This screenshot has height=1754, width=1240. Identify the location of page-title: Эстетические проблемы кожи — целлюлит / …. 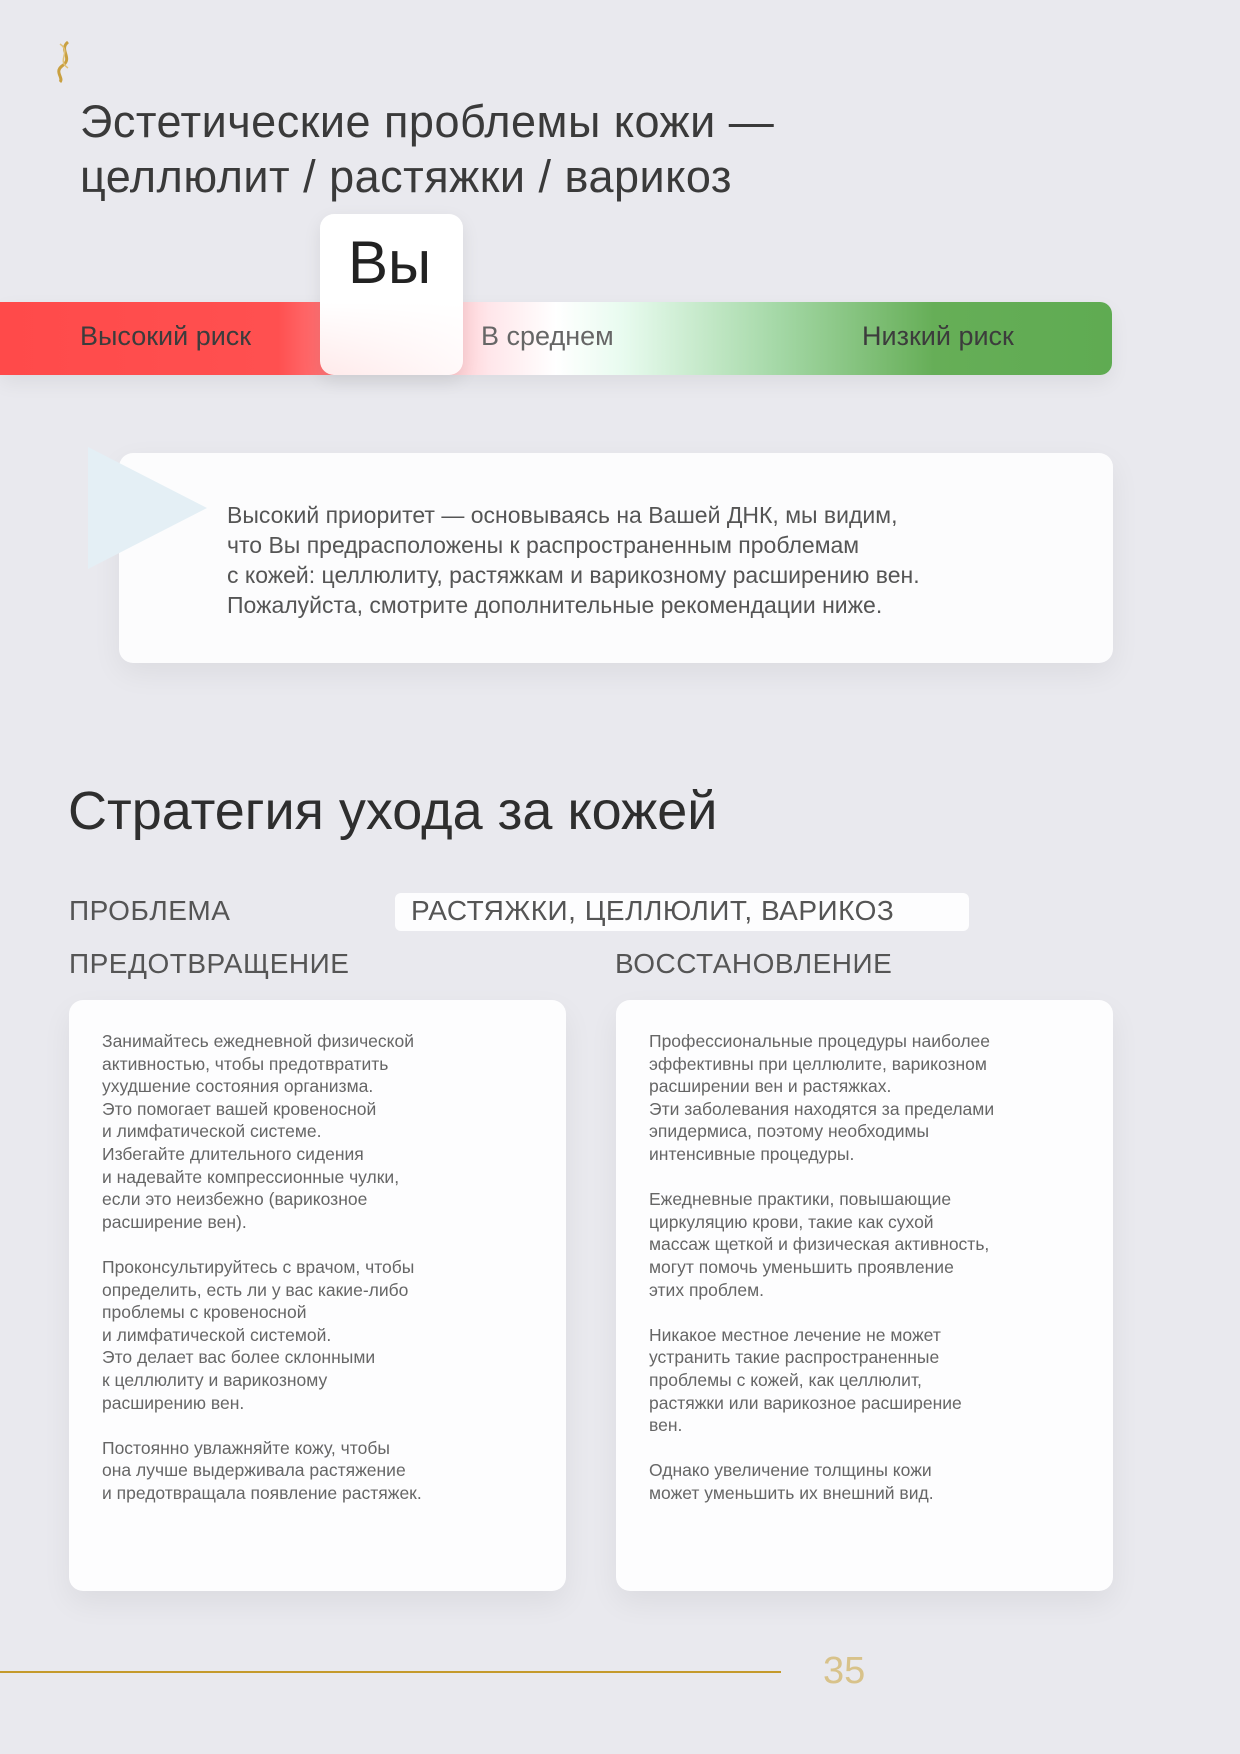
(427, 149).